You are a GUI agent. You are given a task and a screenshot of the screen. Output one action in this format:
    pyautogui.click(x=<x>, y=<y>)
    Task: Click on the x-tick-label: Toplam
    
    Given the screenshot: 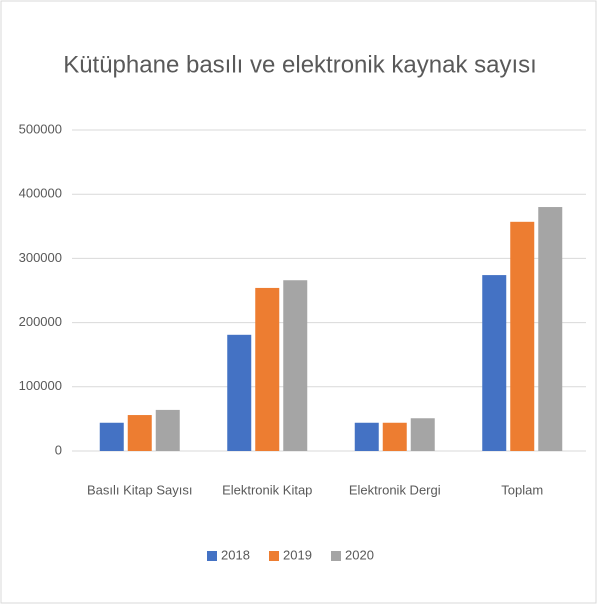 What is the action you would take?
    pyautogui.click(x=522, y=489)
    